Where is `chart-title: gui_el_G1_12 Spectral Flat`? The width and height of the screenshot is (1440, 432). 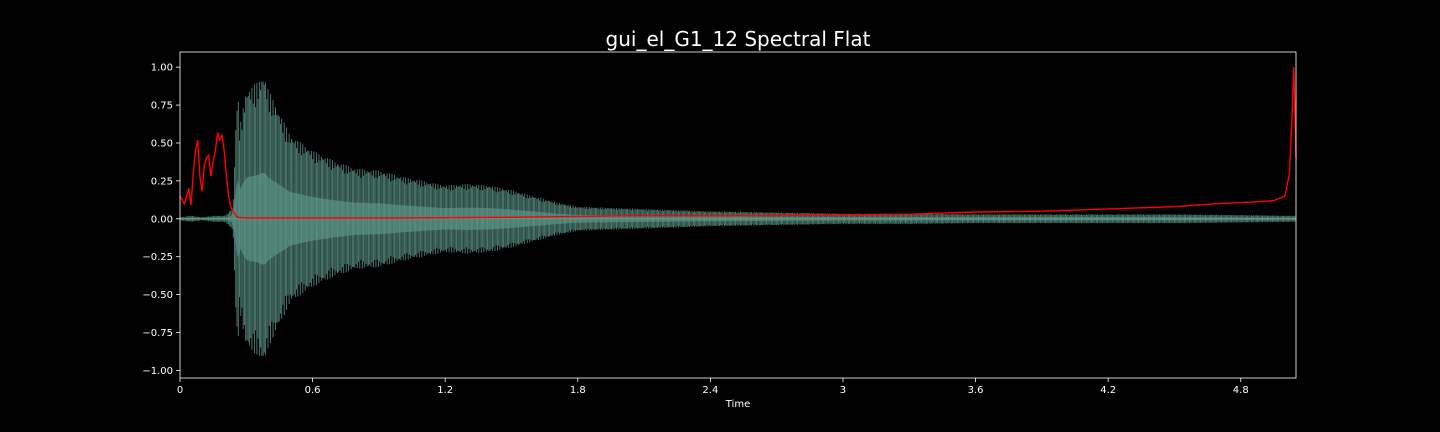 chart-title: gui_el_G1_12 Spectral Flat is located at coordinates (738, 39).